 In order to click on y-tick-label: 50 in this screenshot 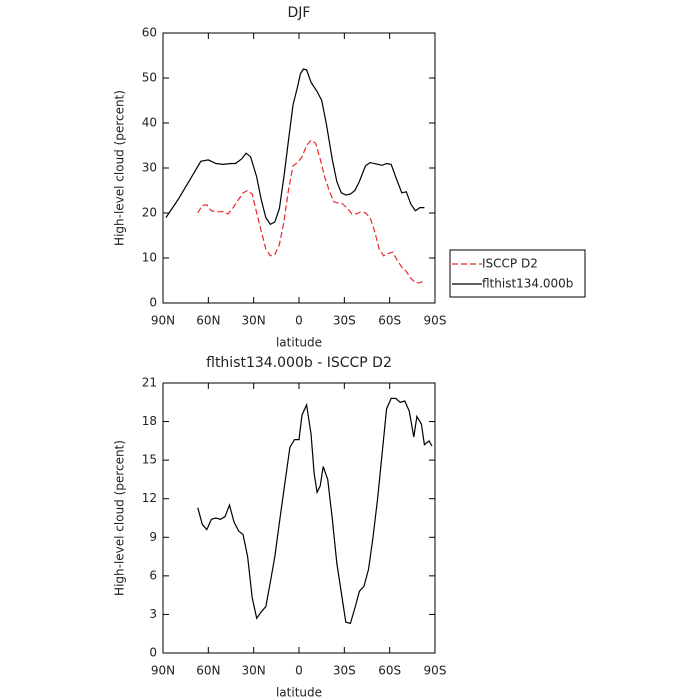, I will do `click(149, 78)`.